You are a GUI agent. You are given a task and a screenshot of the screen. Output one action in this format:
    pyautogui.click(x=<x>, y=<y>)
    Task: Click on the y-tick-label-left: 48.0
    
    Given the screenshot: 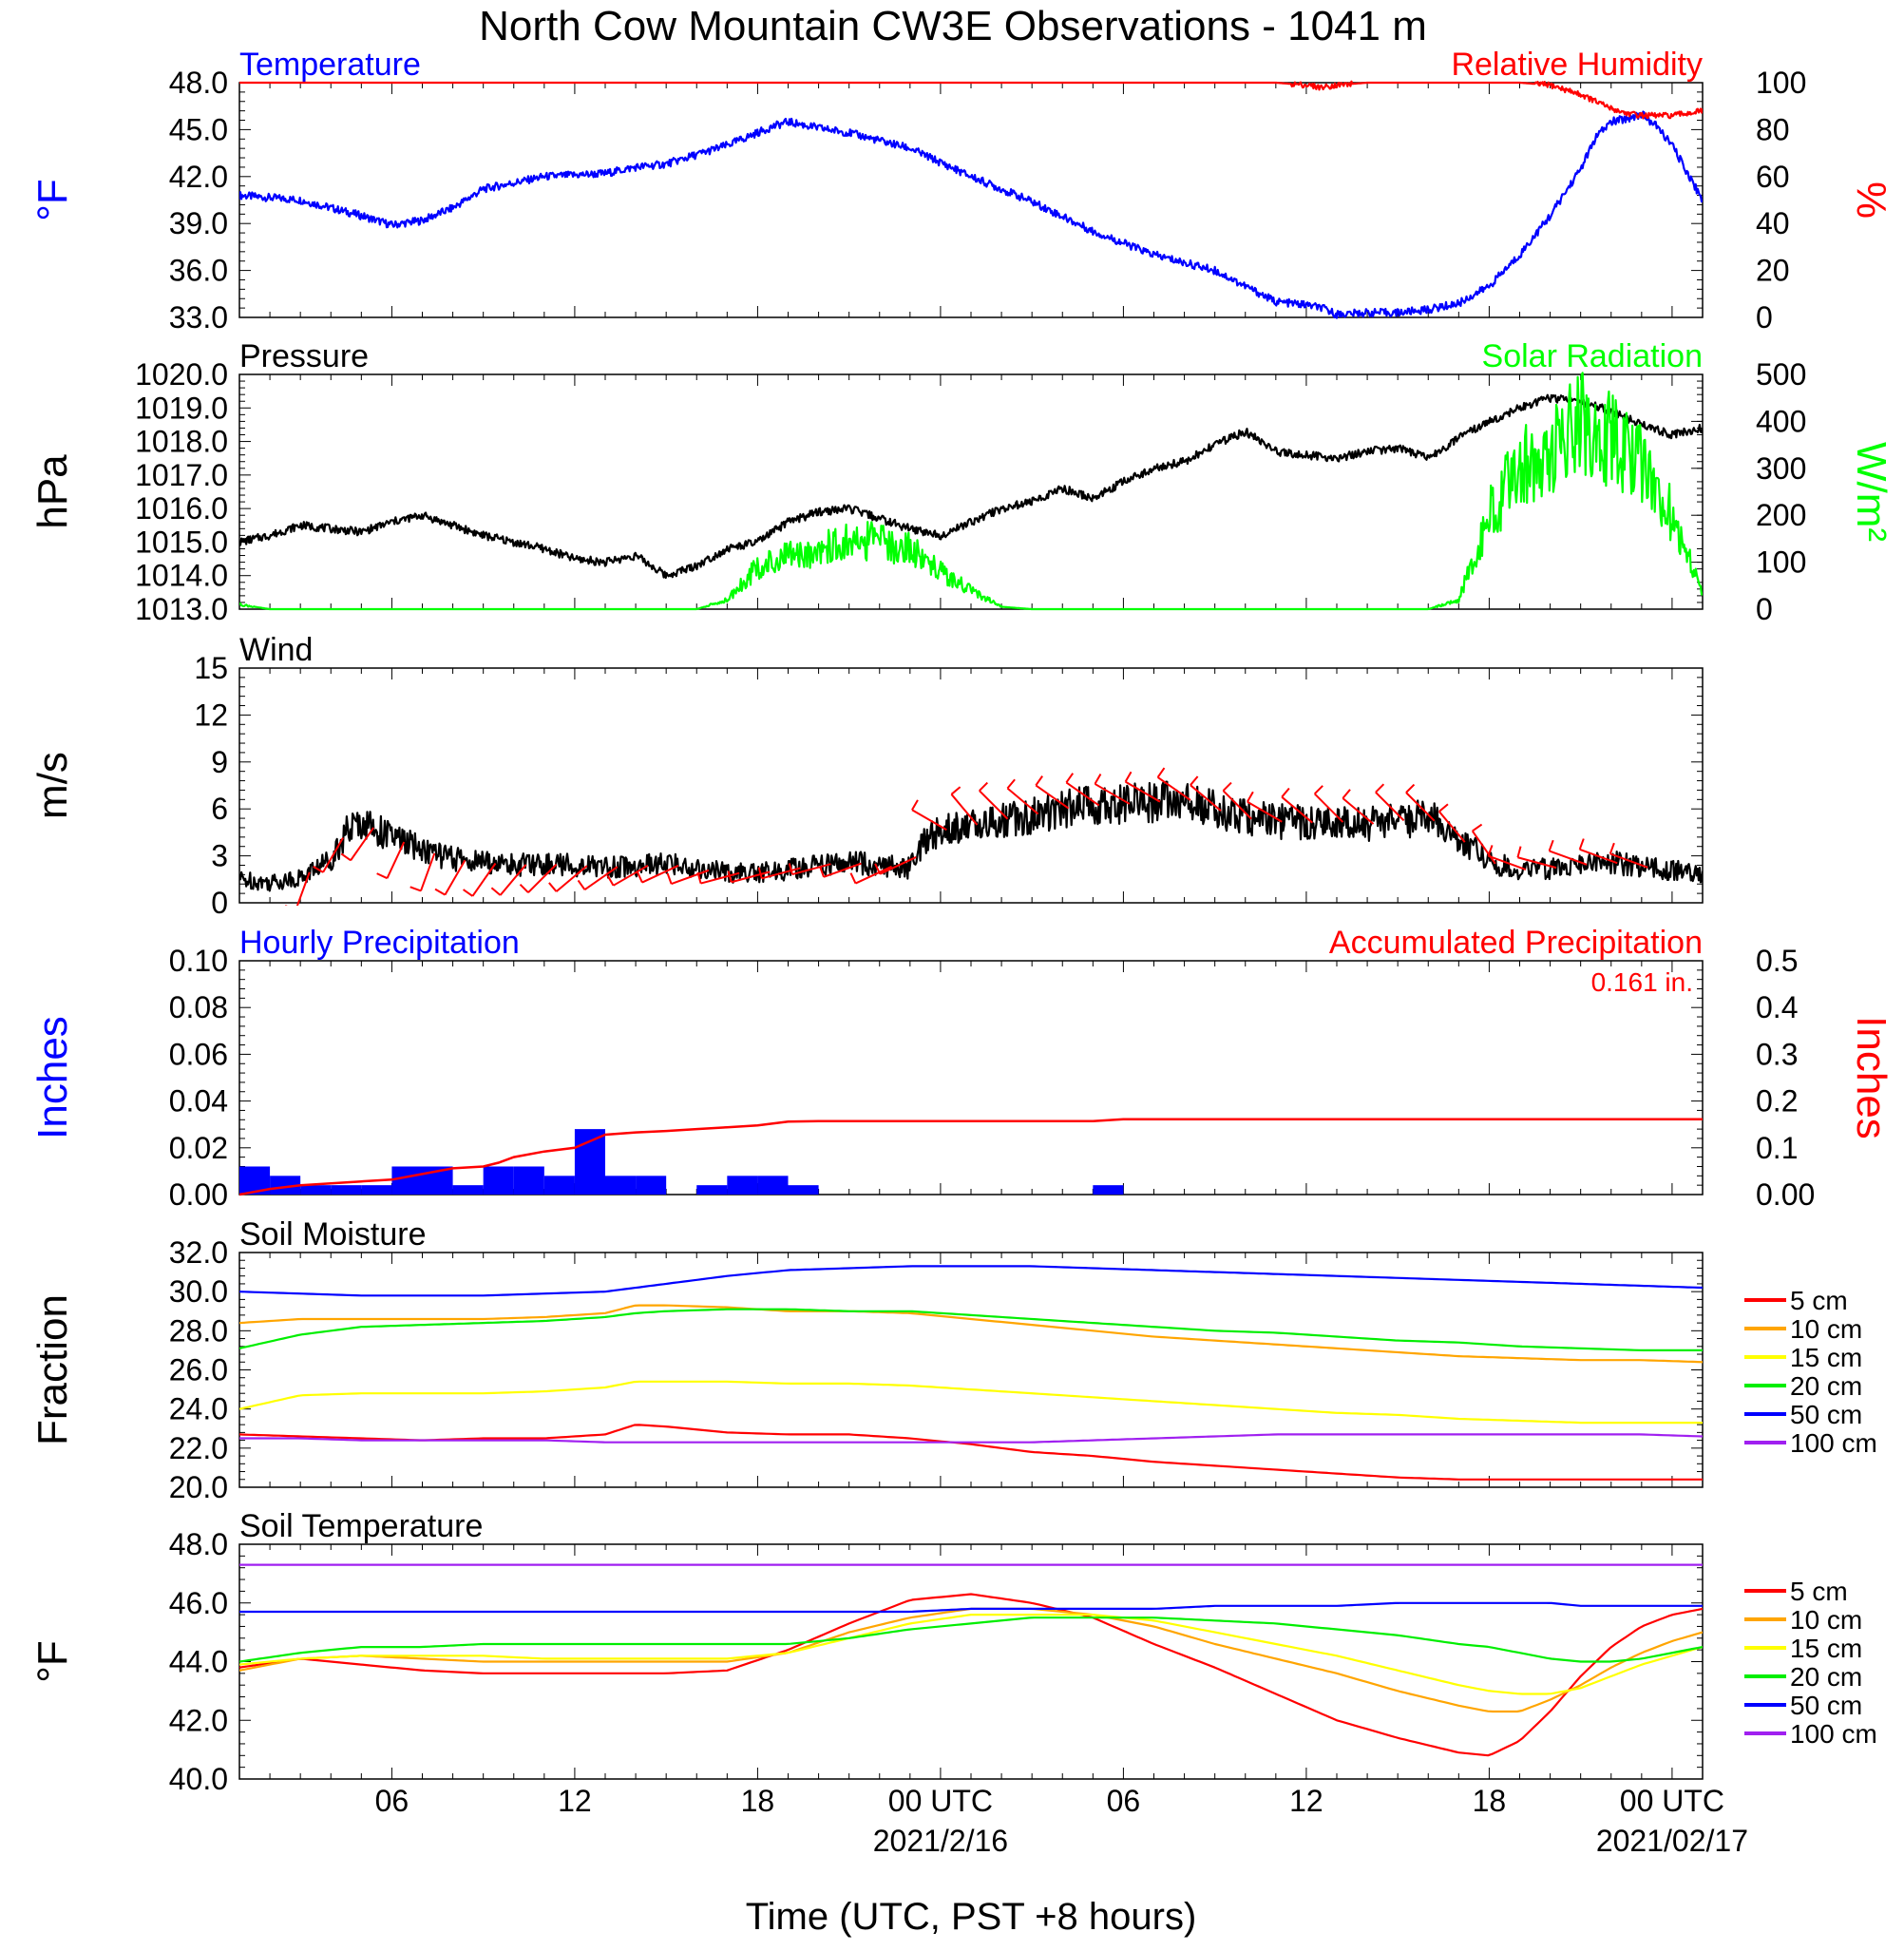 What is the action you would take?
    pyautogui.click(x=198, y=1544)
    